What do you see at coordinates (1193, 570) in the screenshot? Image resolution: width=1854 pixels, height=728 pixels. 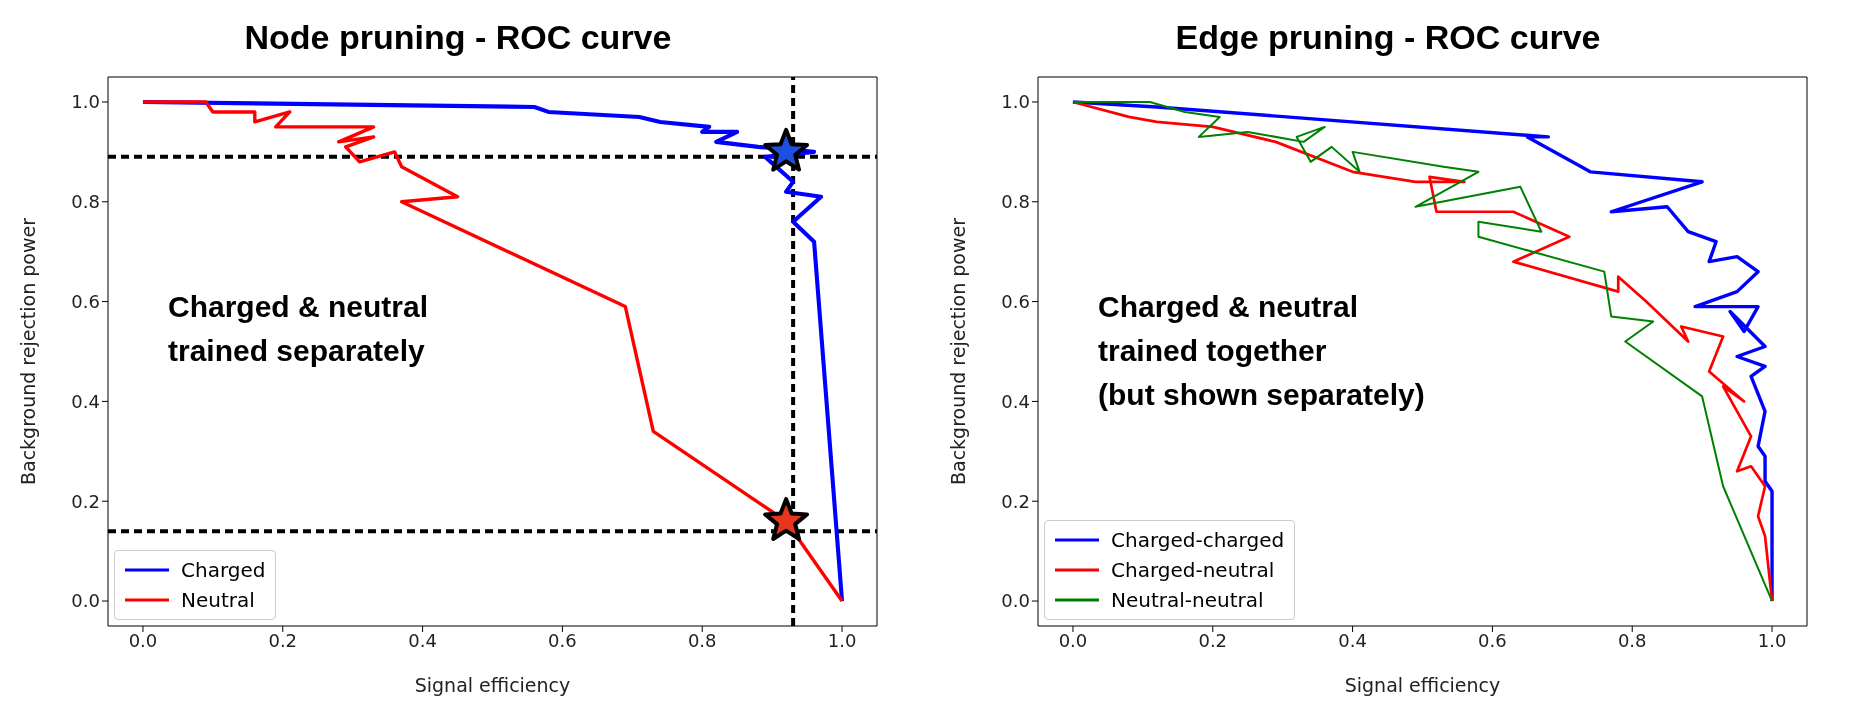 I see `legend-label: Charged-neutral` at bounding box center [1193, 570].